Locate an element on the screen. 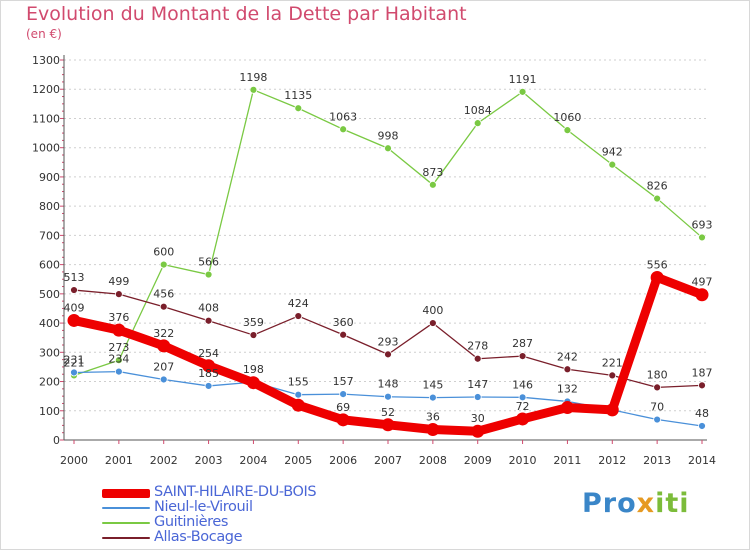  x-tick-label: 2002 is located at coordinates (164, 460).